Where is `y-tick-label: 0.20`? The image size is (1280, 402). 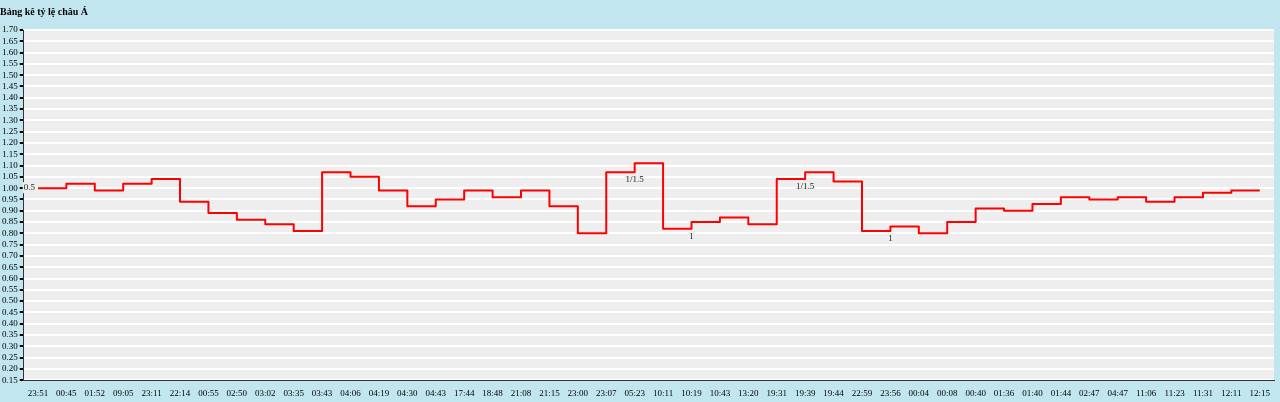
y-tick-label: 0.20 is located at coordinates (10, 368).